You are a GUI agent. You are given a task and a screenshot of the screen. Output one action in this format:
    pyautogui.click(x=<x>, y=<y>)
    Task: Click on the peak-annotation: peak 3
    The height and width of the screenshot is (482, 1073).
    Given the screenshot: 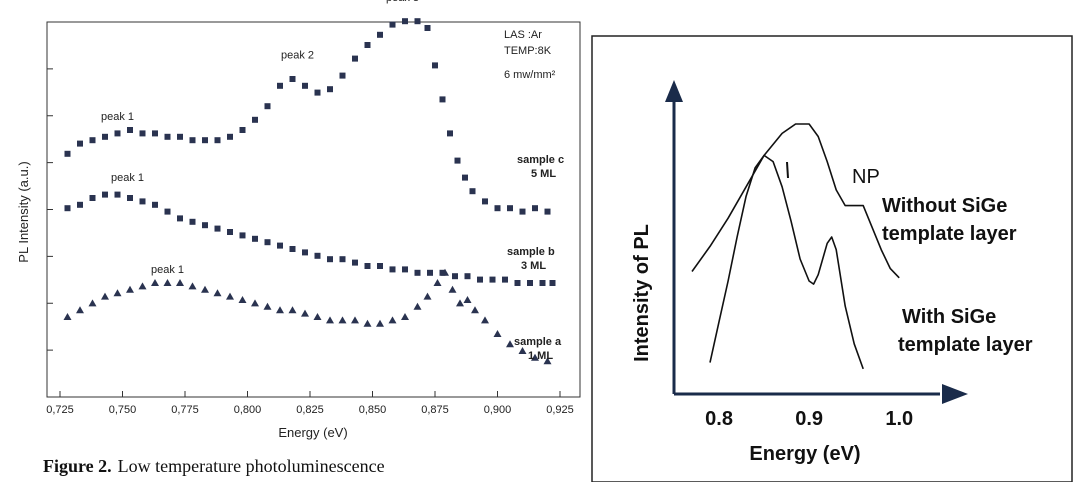 What is the action you would take?
    pyautogui.click(x=402, y=2)
    